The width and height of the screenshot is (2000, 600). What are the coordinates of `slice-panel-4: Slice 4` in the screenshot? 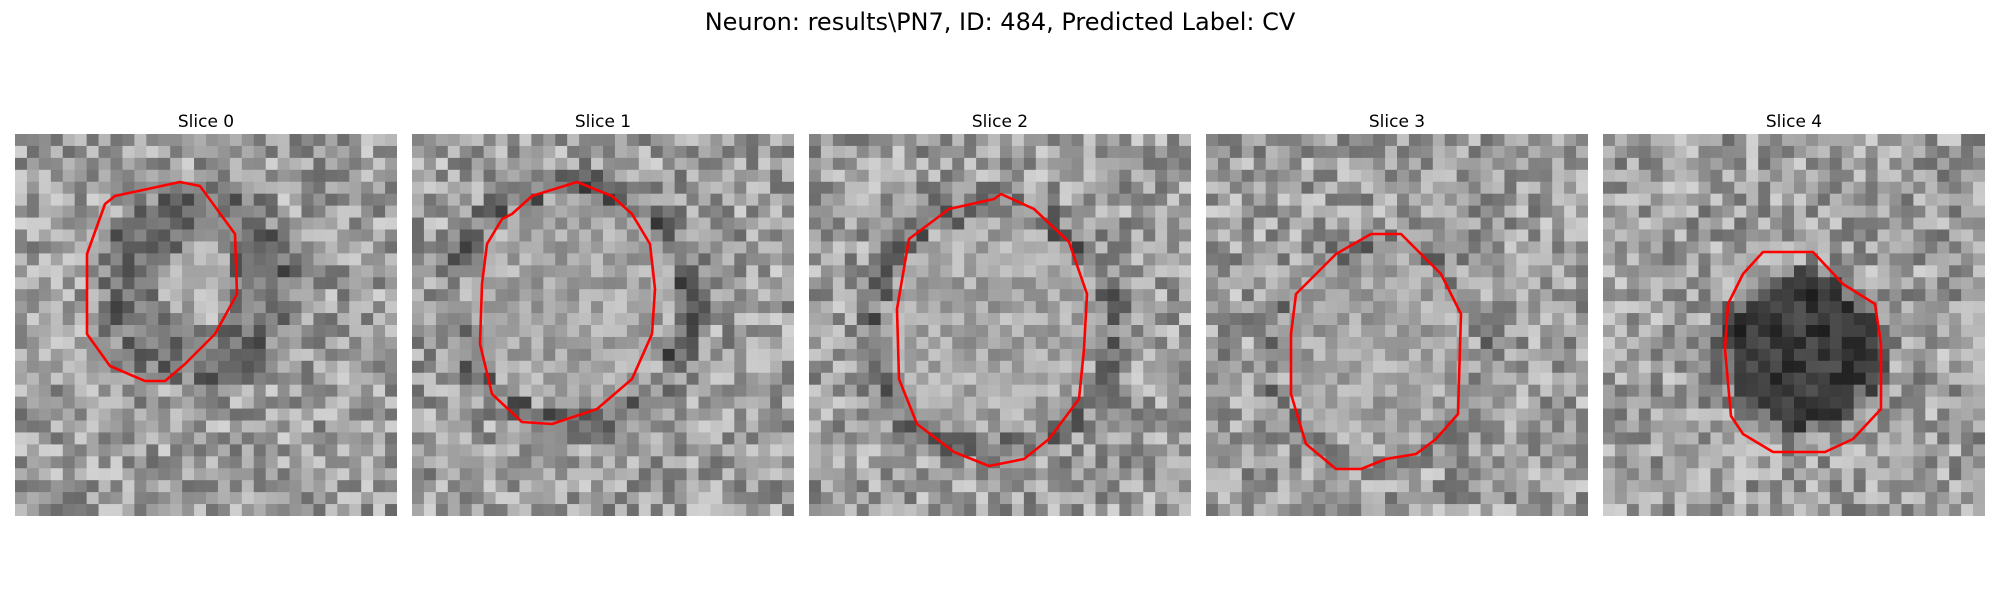 It's located at (1794, 313).